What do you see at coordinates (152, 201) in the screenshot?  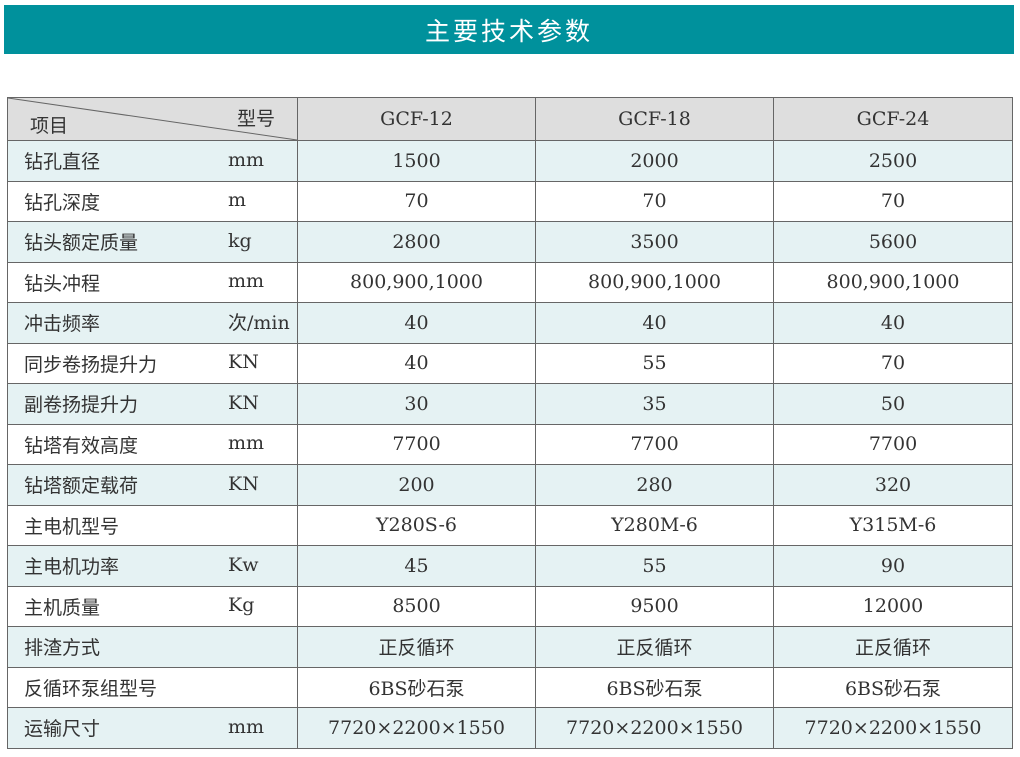 I see `param-name-cell: 钻孔深度 m` at bounding box center [152, 201].